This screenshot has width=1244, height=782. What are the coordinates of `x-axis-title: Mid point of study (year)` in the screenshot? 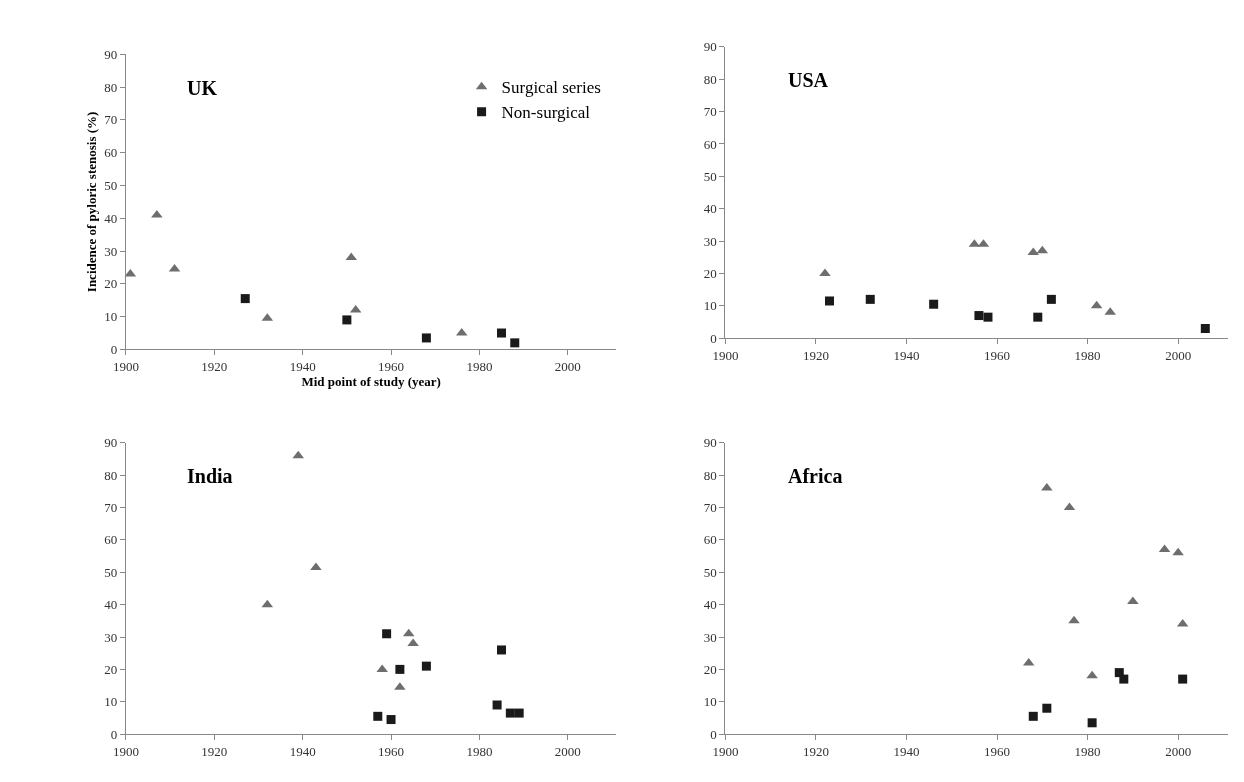 It's located at (371, 382).